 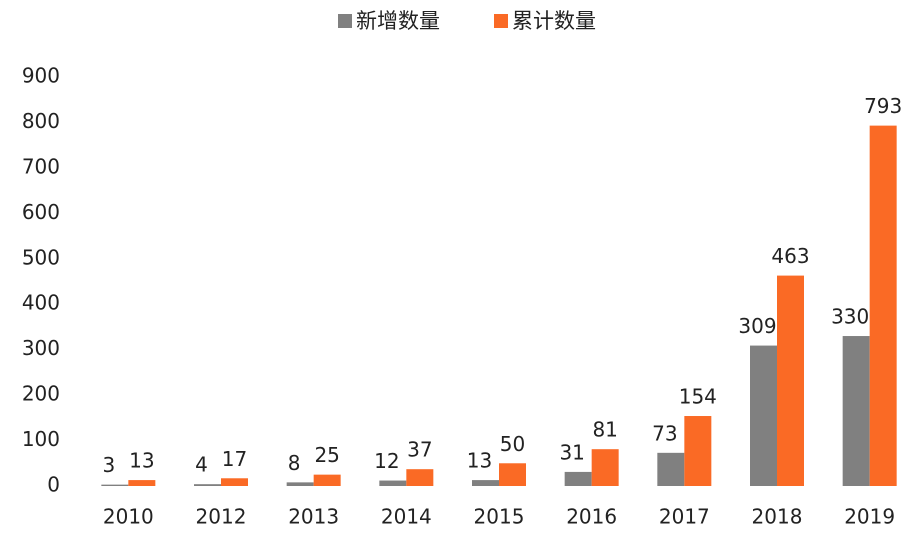 What do you see at coordinates (664, 433) in the screenshot?
I see `data-label: 73` at bounding box center [664, 433].